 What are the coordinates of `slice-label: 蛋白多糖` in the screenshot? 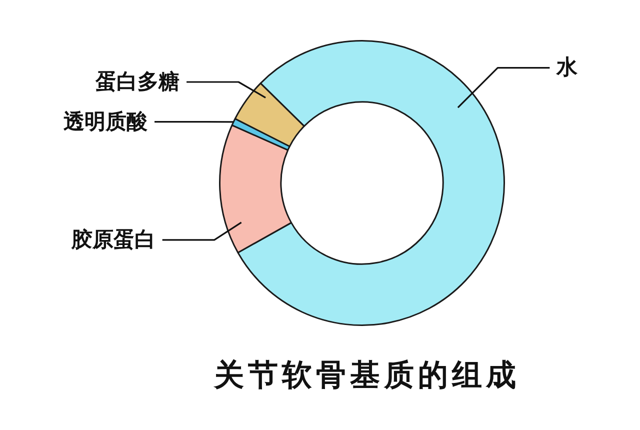 It's located at (137, 81).